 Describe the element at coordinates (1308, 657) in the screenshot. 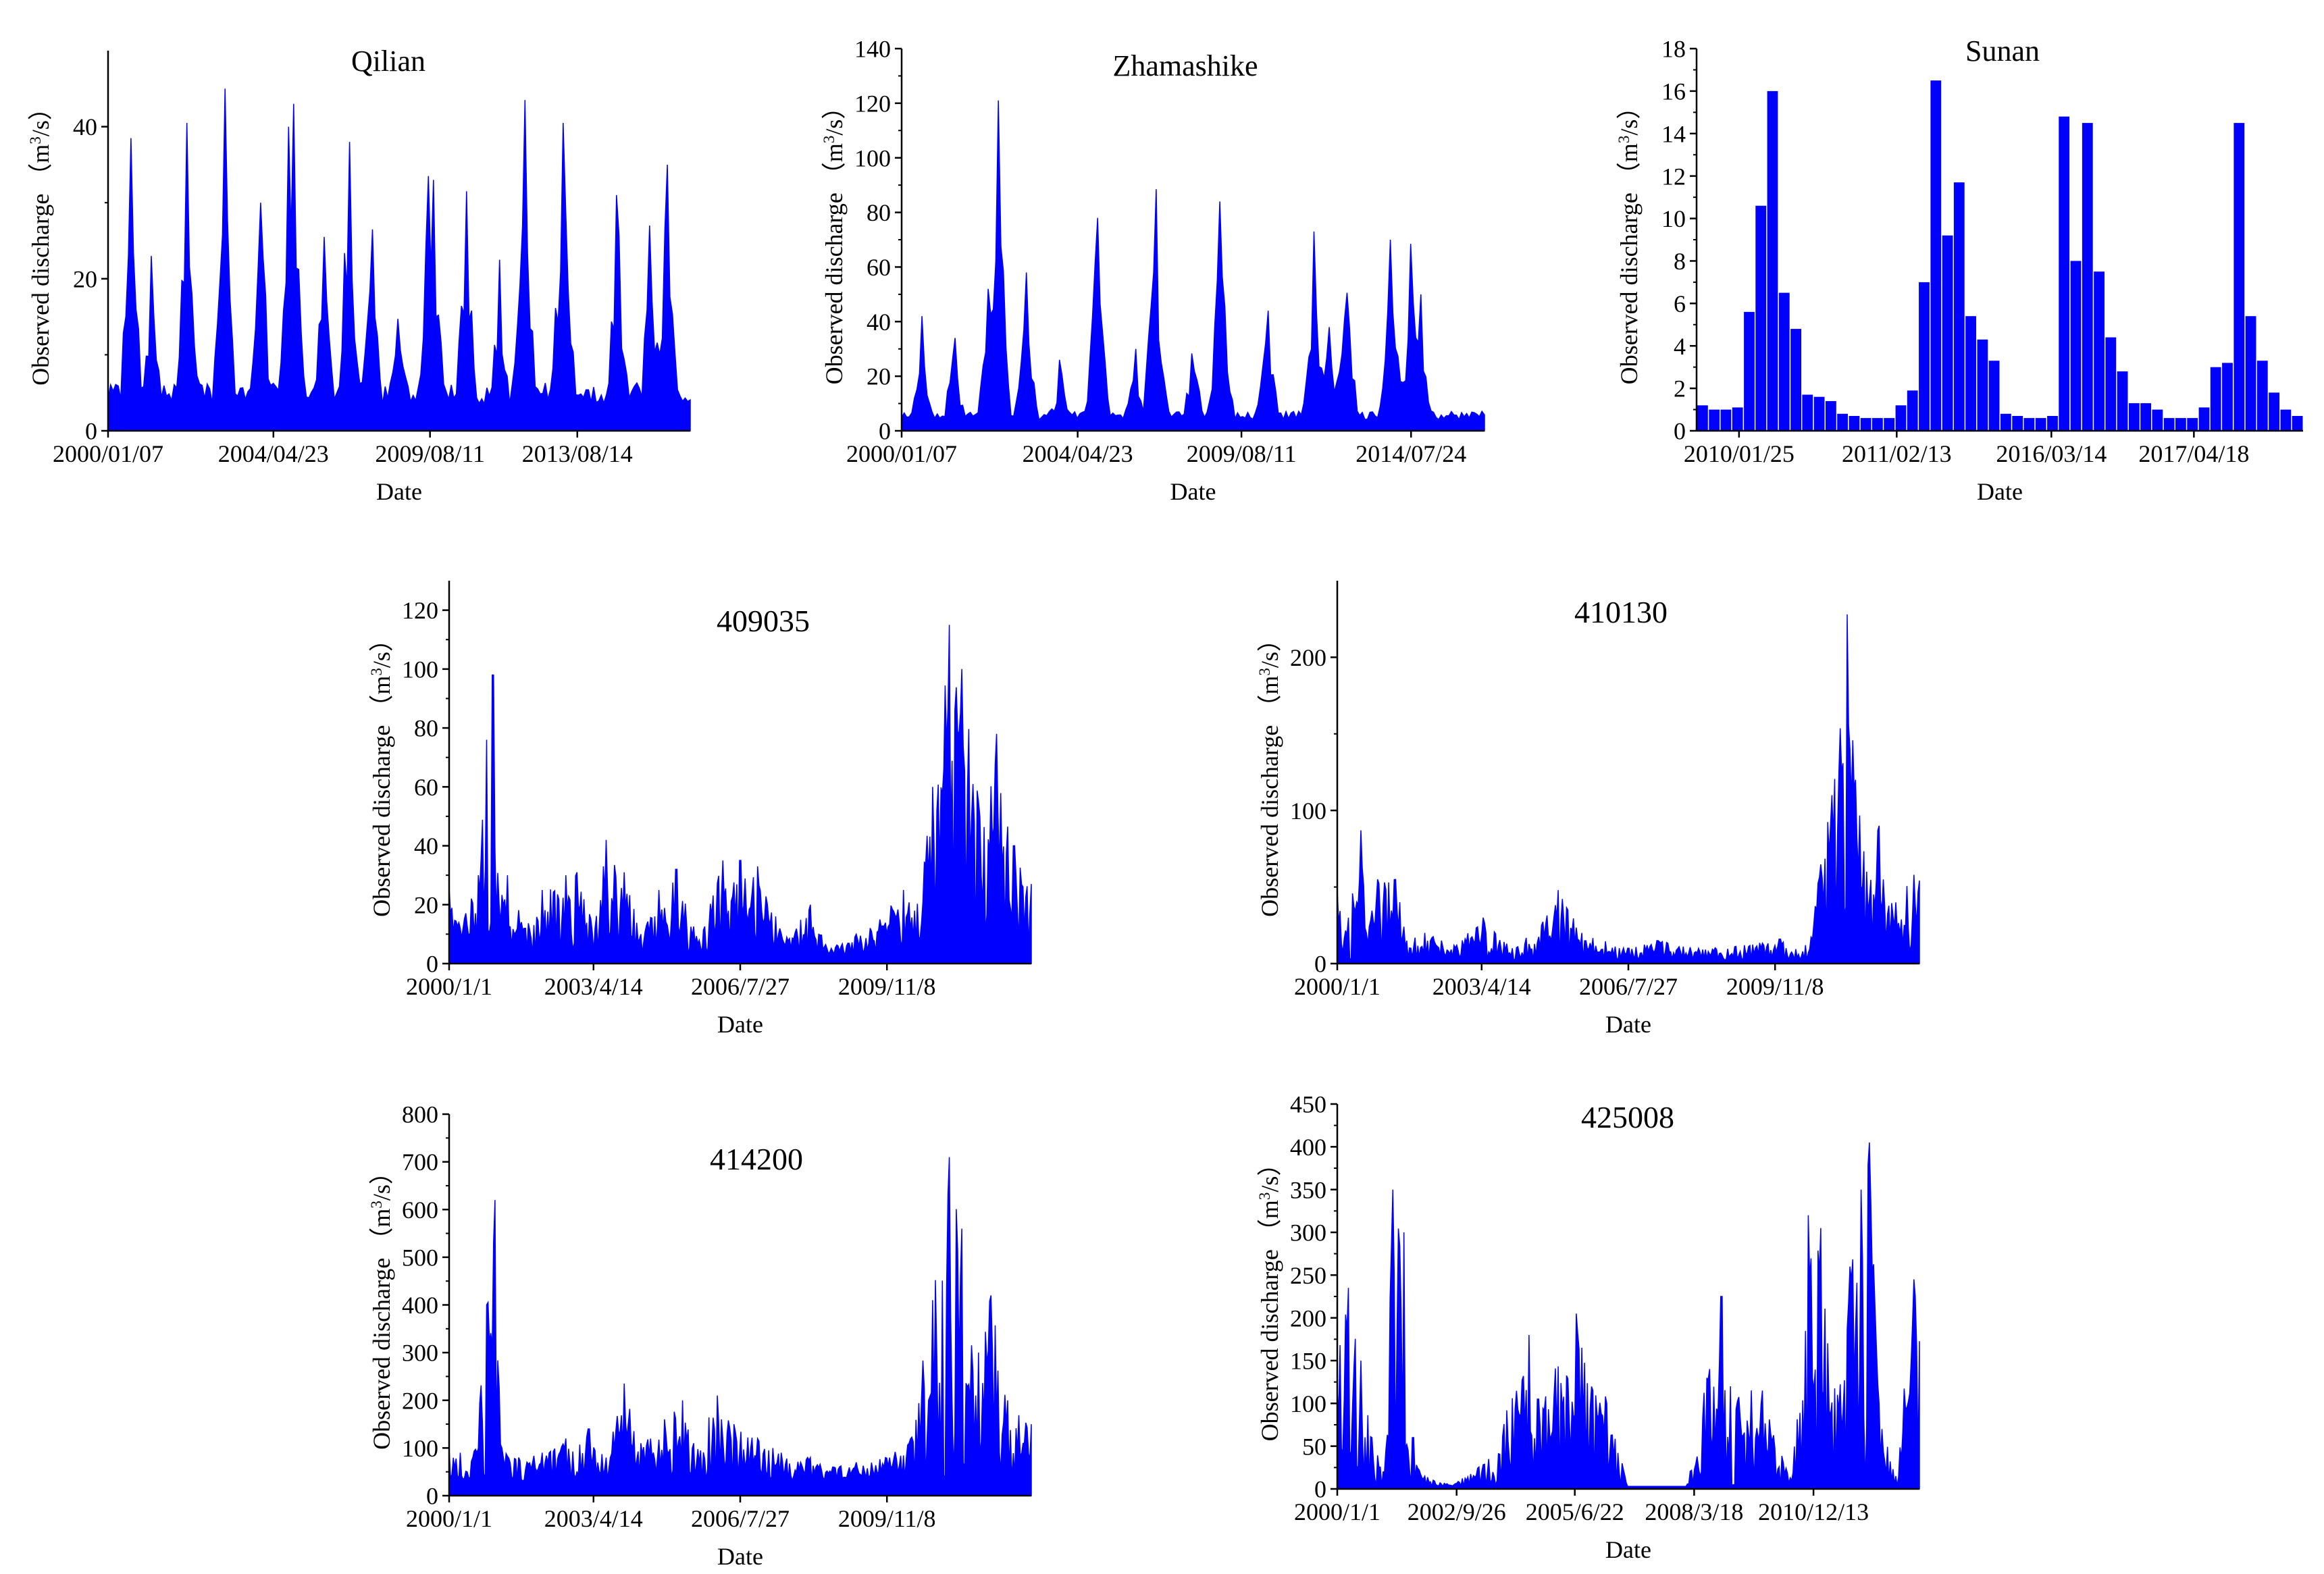

I see `y-tick-label: 200` at that location.